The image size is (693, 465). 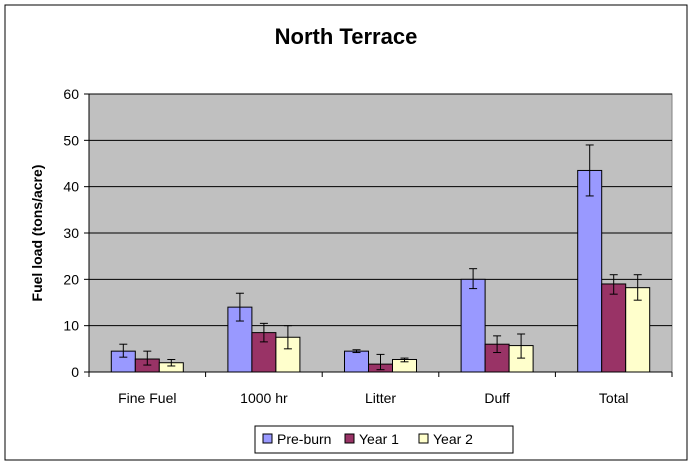 I want to click on bar-litter-pre-burn, so click(x=356, y=361).